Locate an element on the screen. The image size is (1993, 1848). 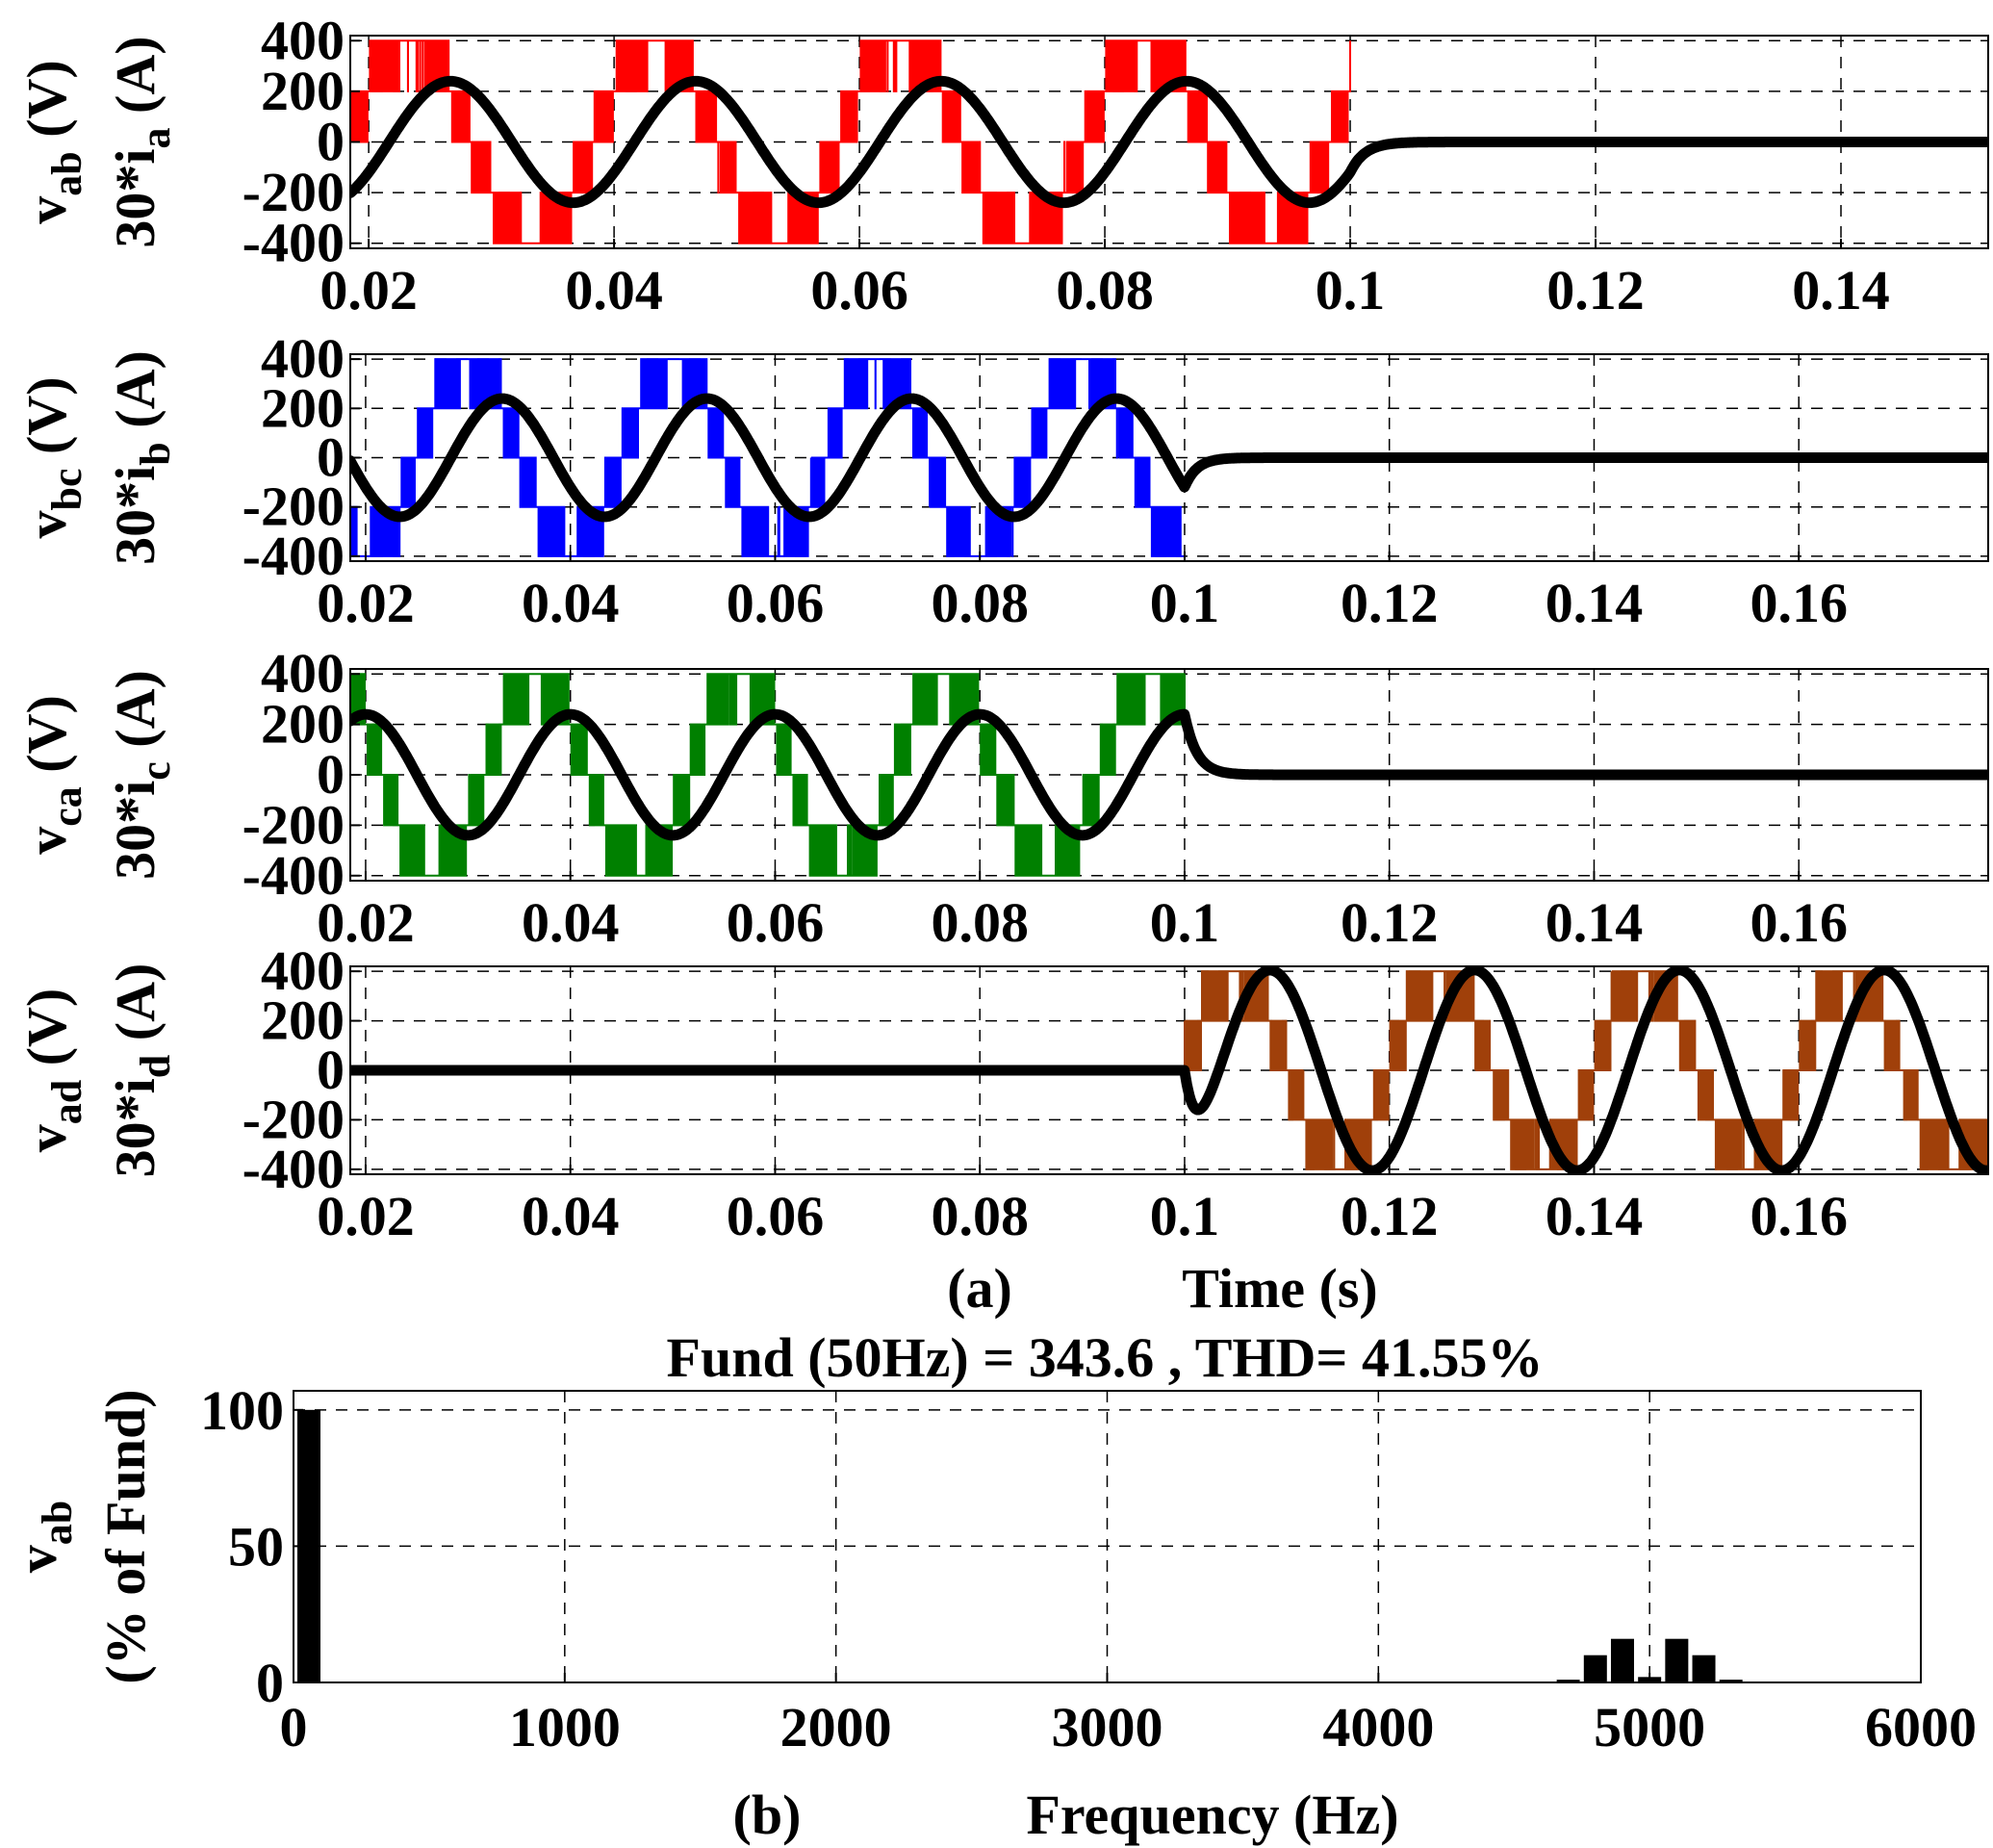
vab-voltage-trace is located at coordinates (851, 141).